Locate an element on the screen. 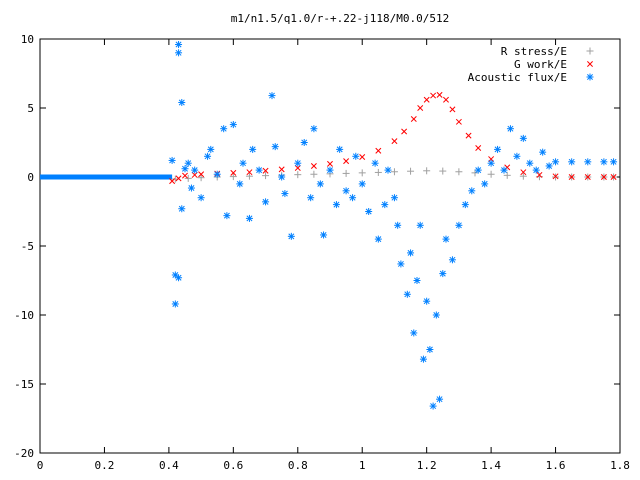 The image size is (640, 480). y-tick-label: -10 is located at coordinates (24, 315).